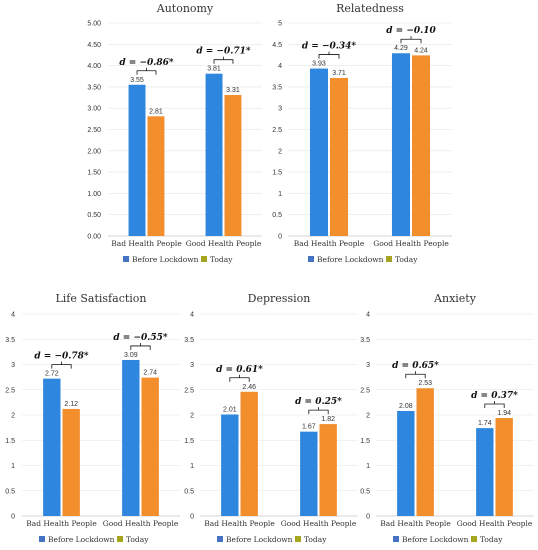 The height and width of the screenshot is (550, 538). I want to click on y-tick-label: 1.00, so click(94, 194).